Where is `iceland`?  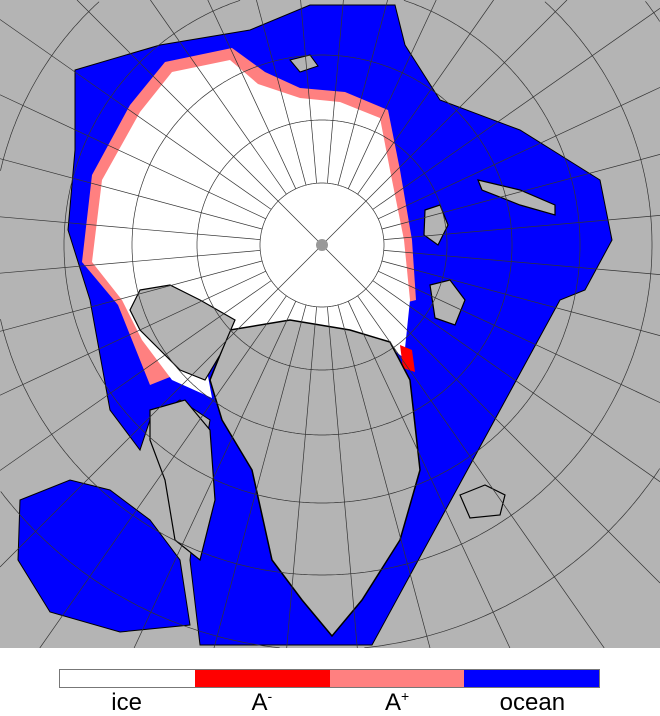 iceland is located at coordinates (482, 501).